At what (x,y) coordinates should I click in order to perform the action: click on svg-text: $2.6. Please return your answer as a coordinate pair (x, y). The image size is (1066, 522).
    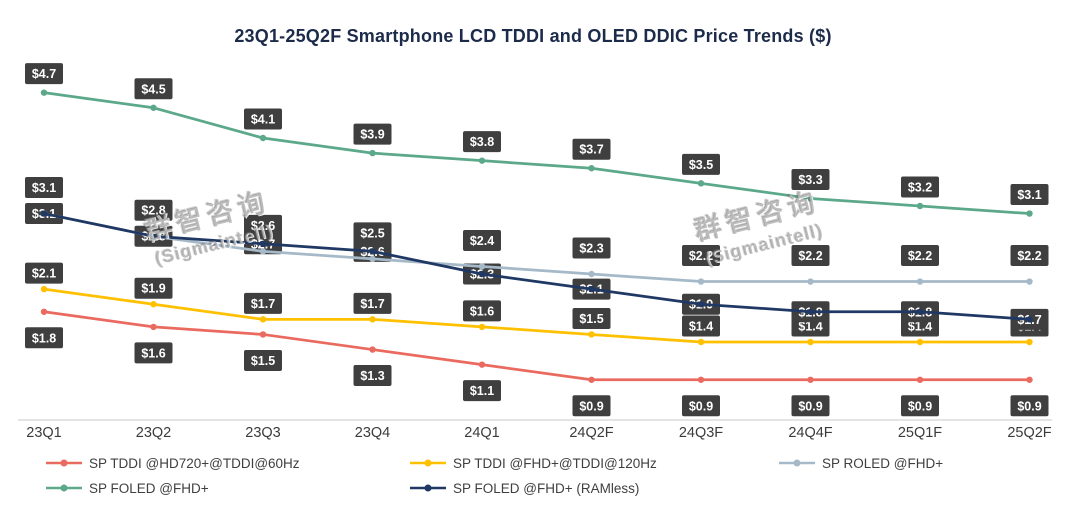
    Looking at the image, I should click on (263, 226).